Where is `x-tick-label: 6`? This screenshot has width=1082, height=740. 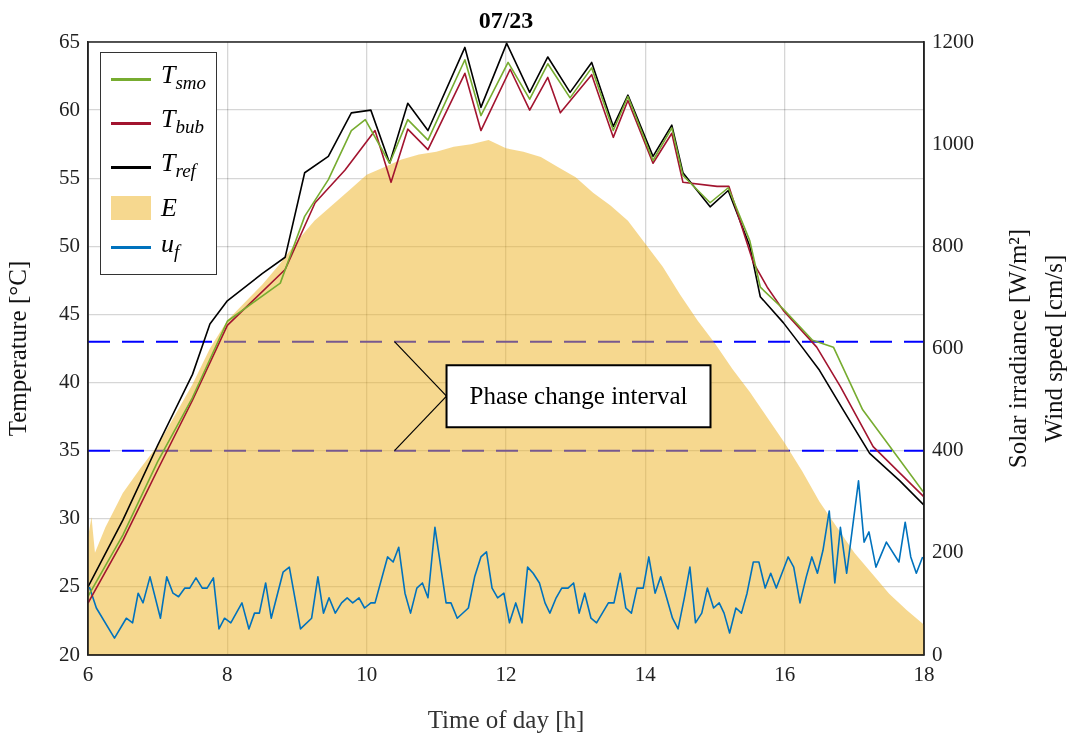
x-tick-label: 6 is located at coordinates (88, 674).